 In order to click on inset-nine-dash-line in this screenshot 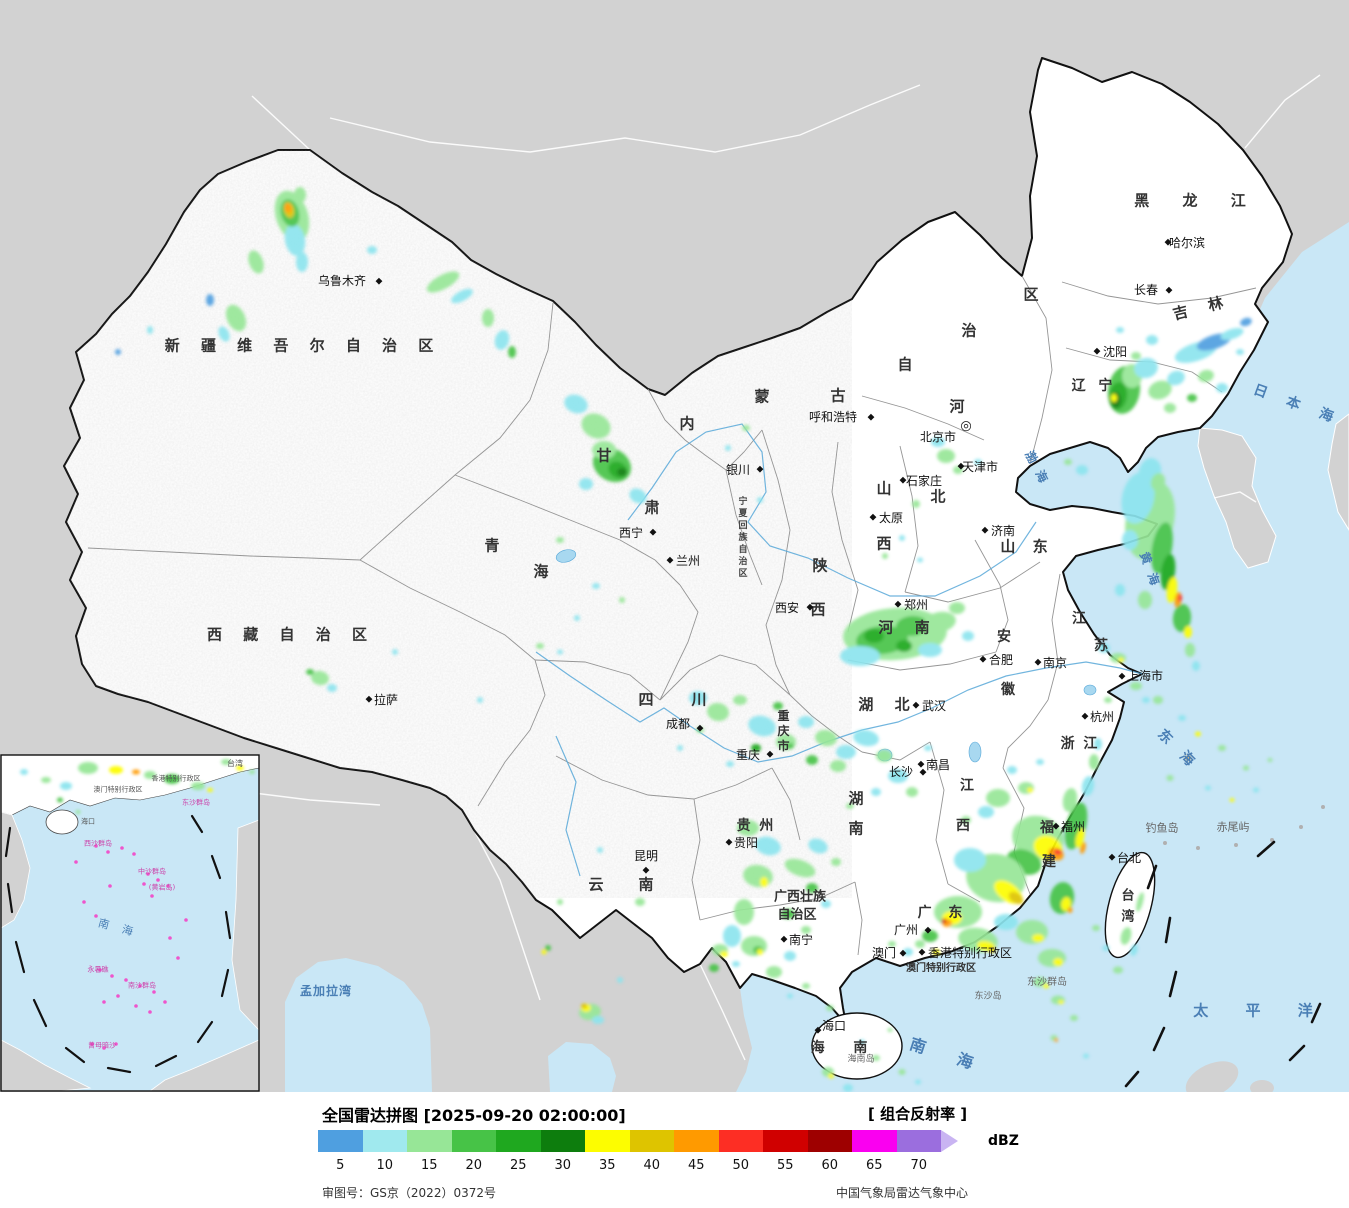, I will do `click(118, 944)`.